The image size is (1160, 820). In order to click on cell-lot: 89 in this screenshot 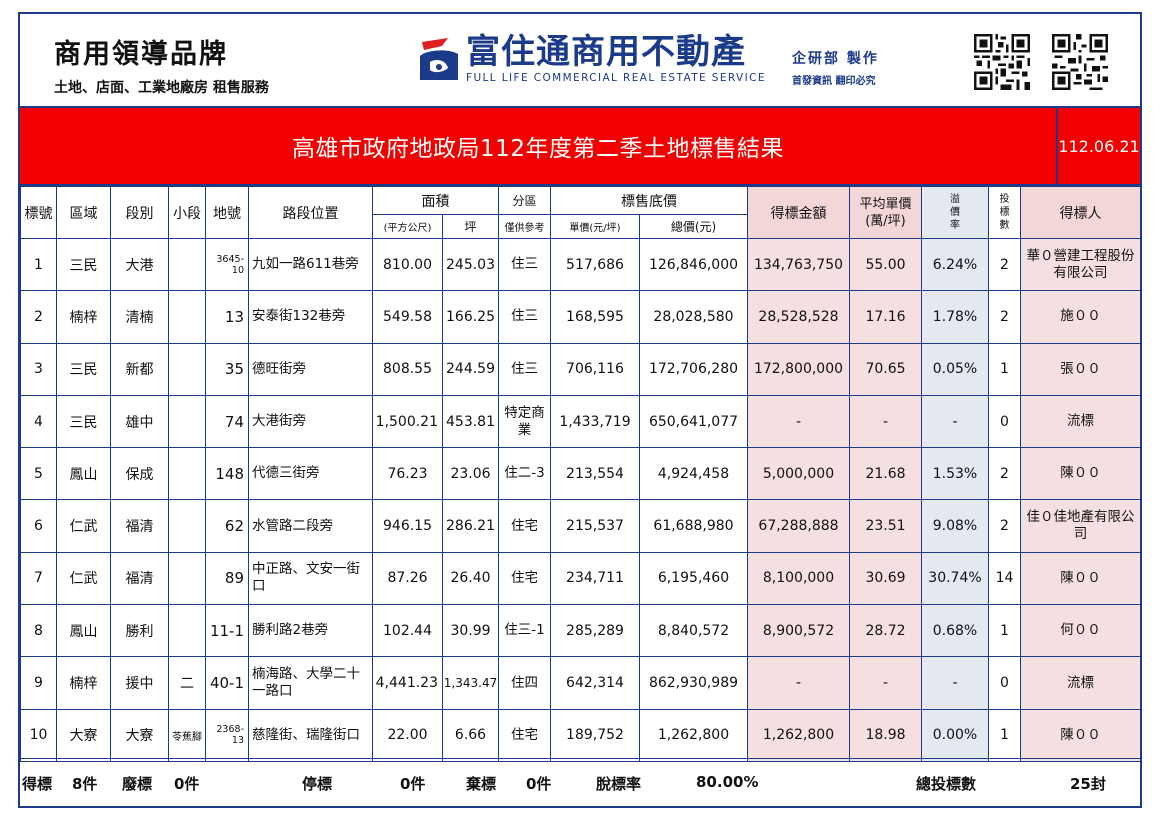, I will do `click(227, 578)`.